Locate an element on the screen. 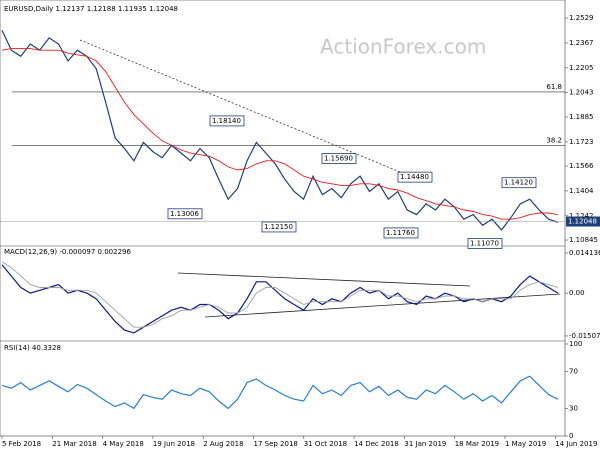 Image resolution: width=600 pixels, height=454 pixels. y-tick-label: 1.1404 is located at coordinates (581, 191).